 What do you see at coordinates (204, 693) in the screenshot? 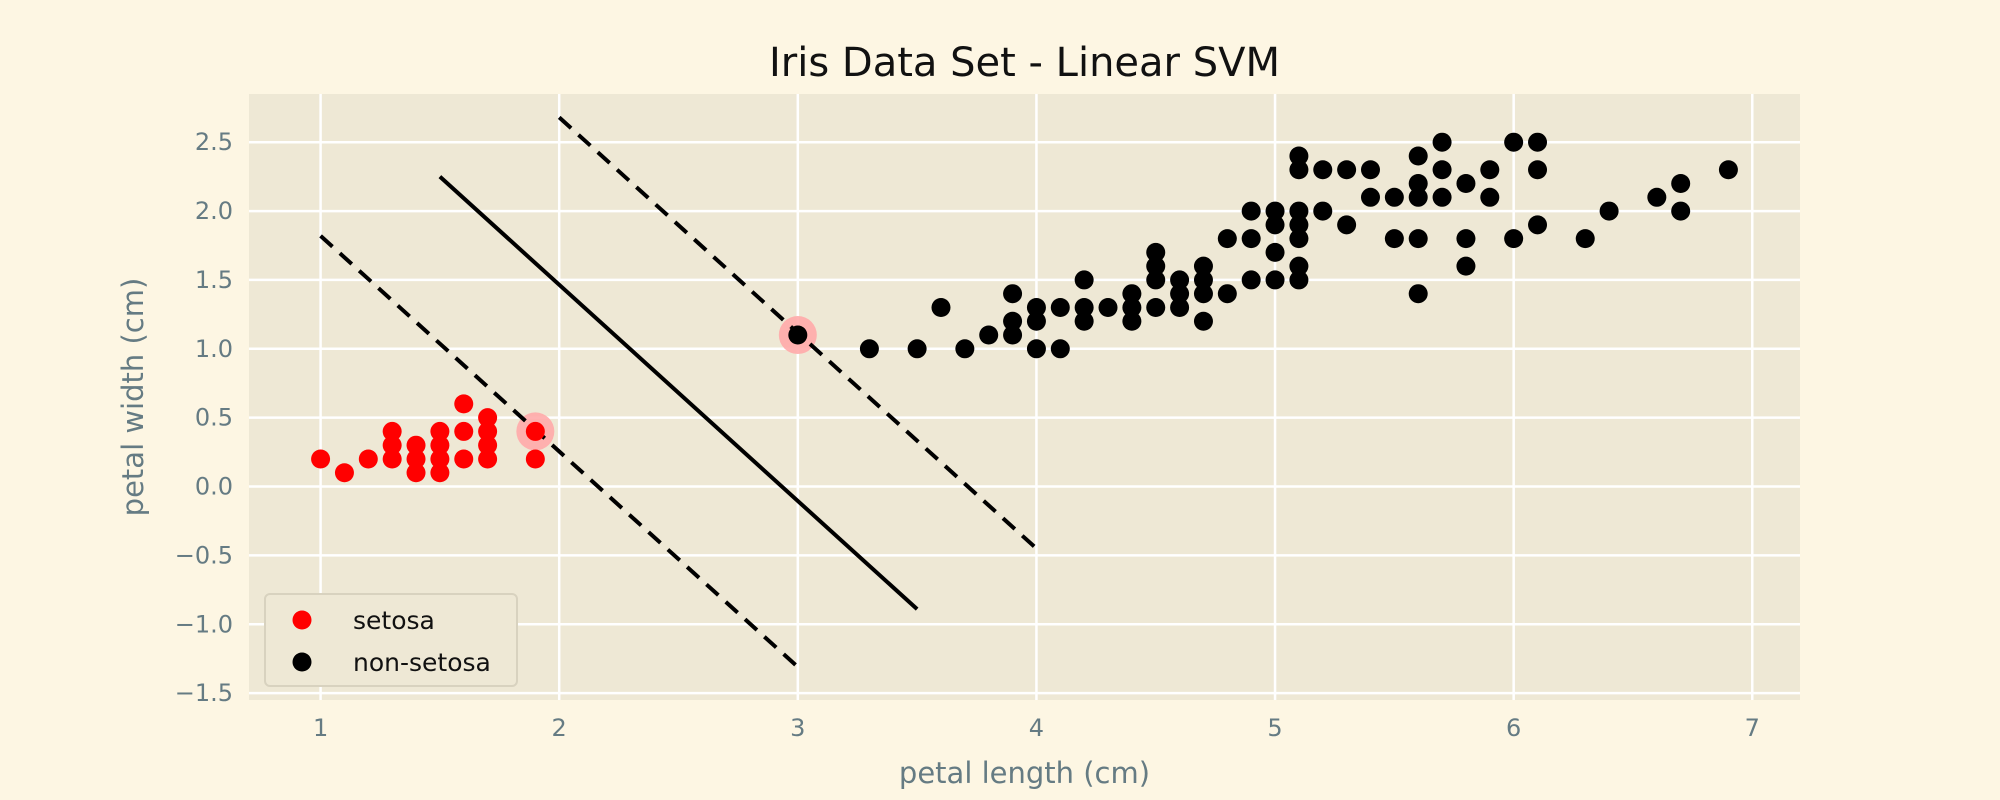
I see `y-tick-label: −1.5` at bounding box center [204, 693].